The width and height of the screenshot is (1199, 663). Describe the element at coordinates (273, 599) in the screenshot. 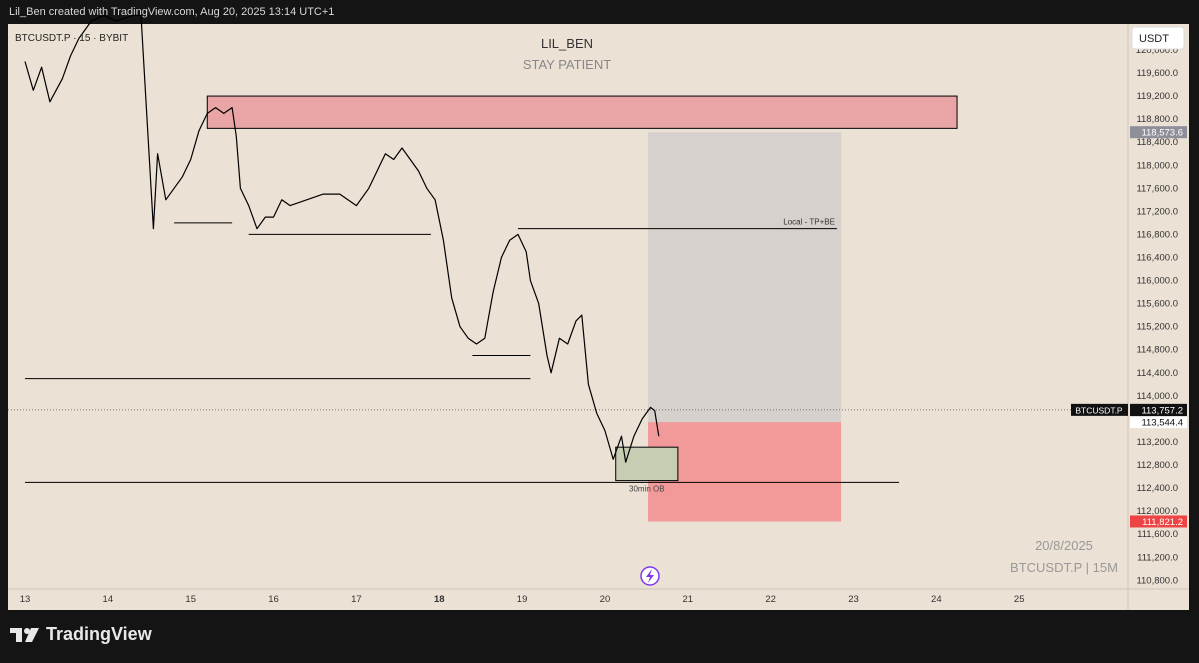

I see `x-tick-label: 16` at that location.